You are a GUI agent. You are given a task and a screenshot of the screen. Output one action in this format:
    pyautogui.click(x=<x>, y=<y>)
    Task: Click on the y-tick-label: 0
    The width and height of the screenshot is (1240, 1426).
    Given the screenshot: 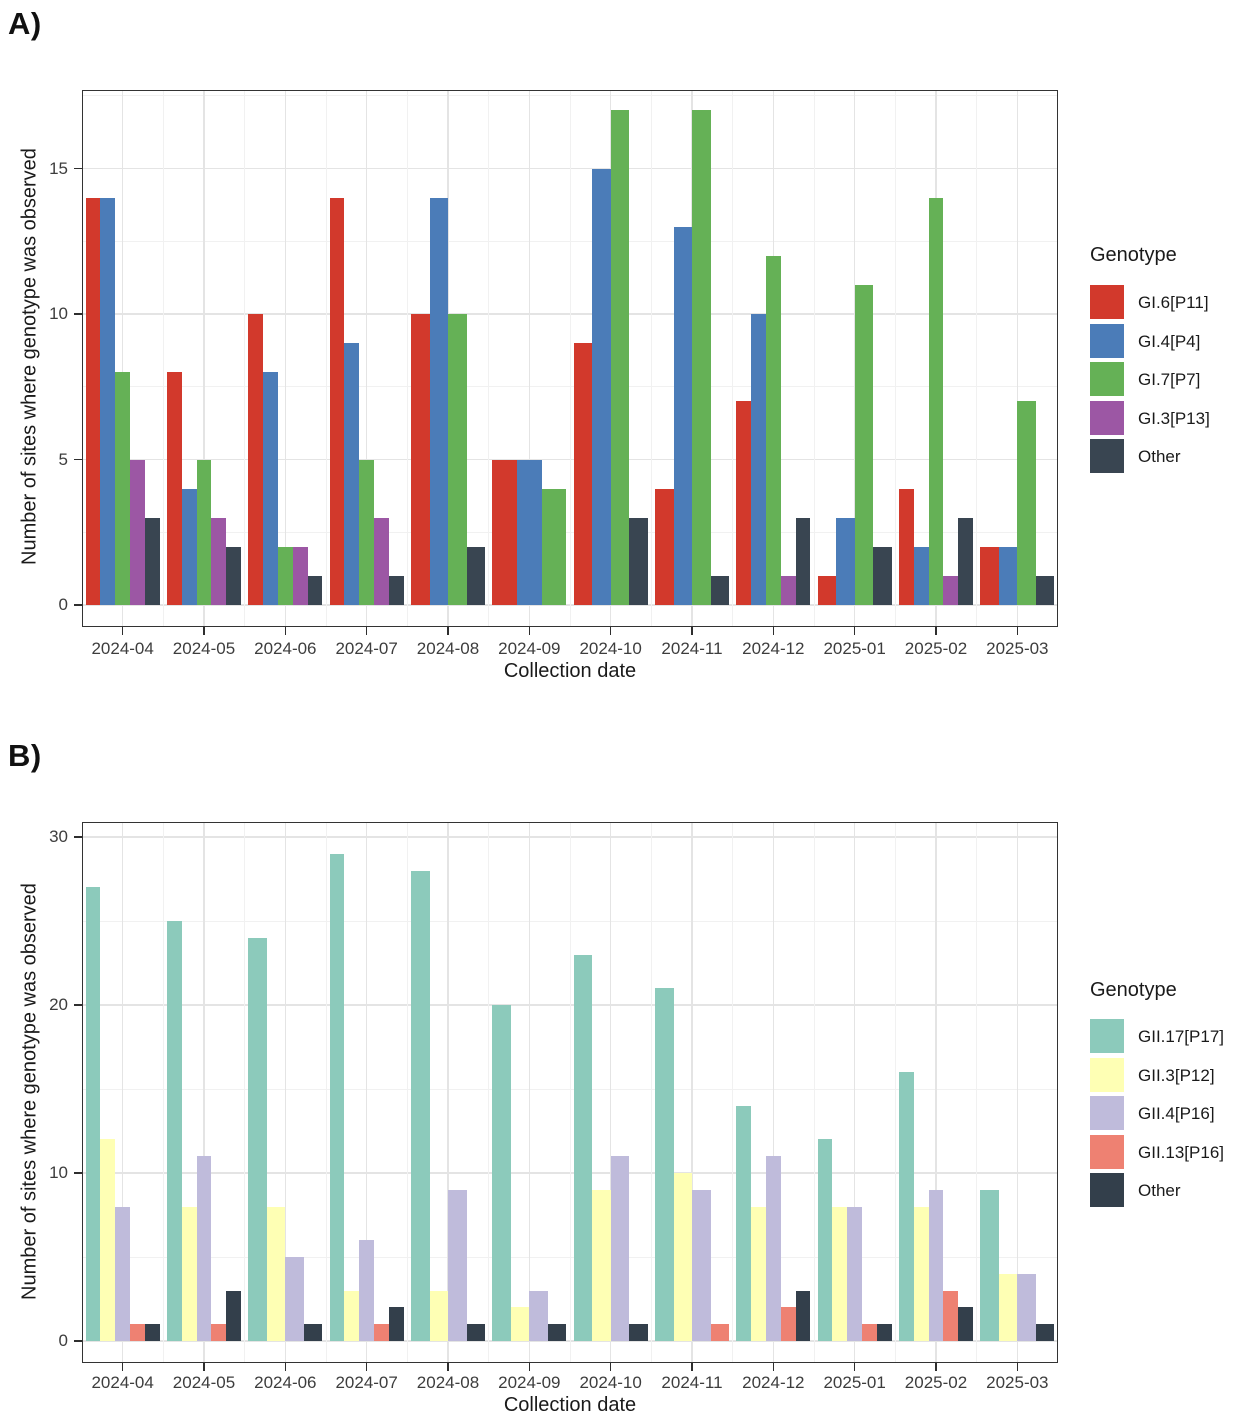 What is the action you would take?
    pyautogui.click(x=63, y=604)
    